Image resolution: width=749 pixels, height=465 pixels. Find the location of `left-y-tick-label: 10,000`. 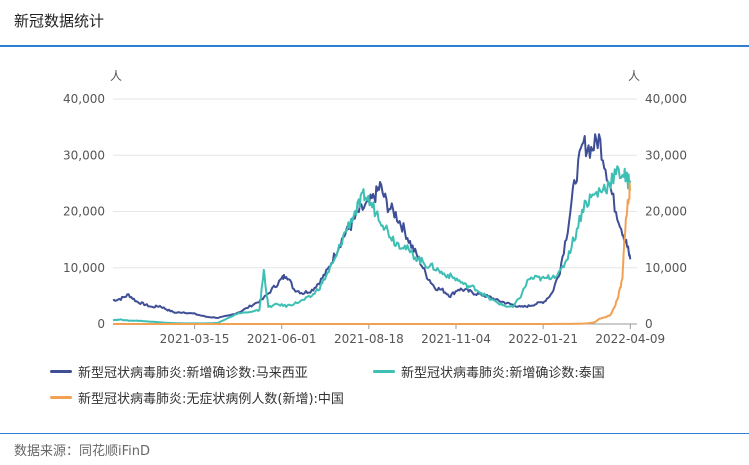

left-y-tick-label: 10,000 is located at coordinates (84, 268).